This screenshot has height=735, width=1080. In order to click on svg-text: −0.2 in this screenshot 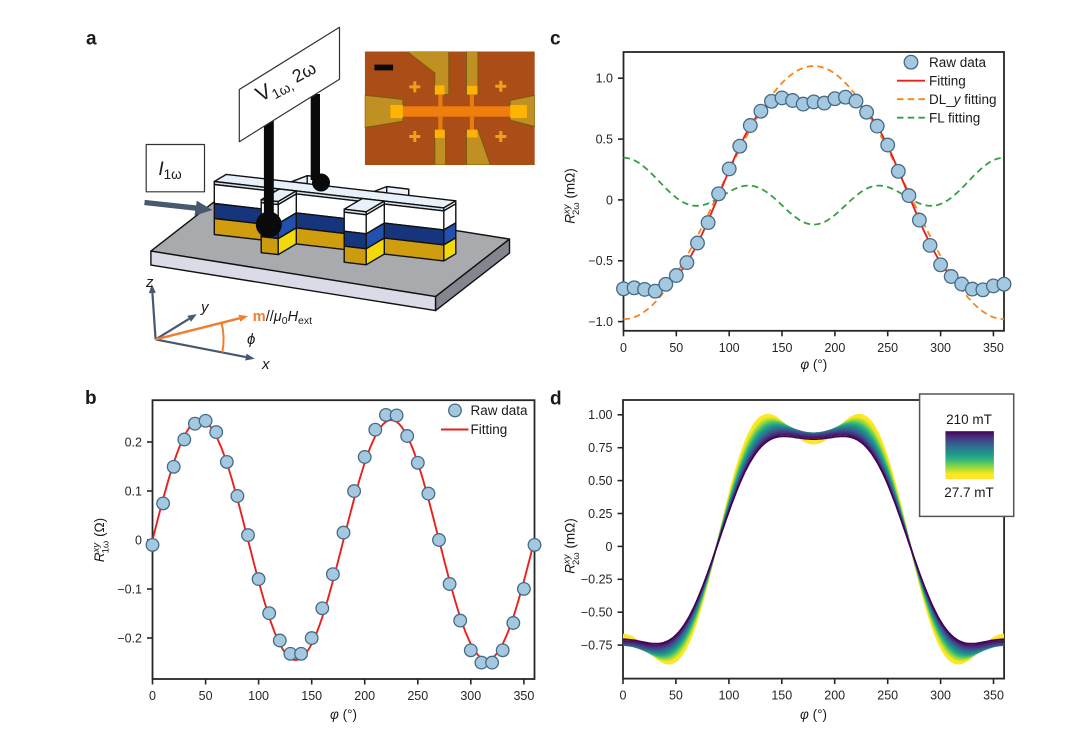, I will do `click(129, 638)`.